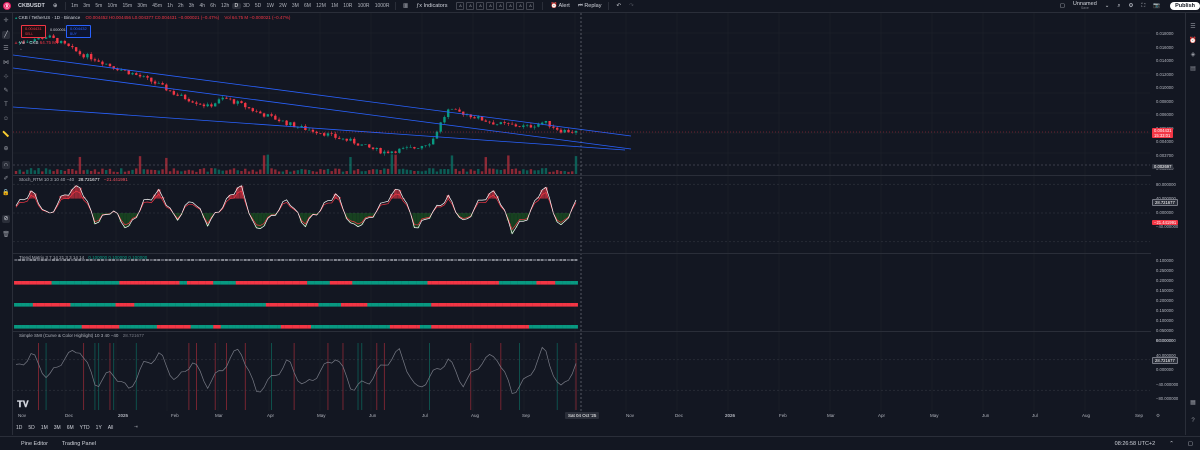 The width and height of the screenshot is (1200, 450). Describe the element at coordinates (157, 6) in the screenshot. I see `interval-45m: 45m` at that location.